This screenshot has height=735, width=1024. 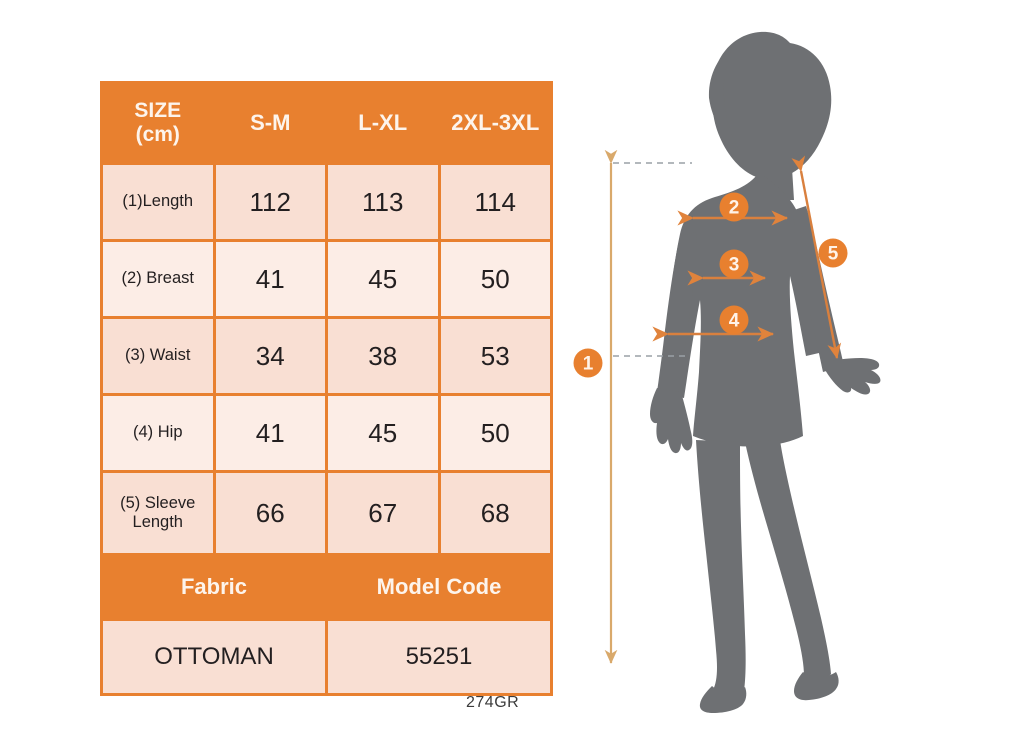 What do you see at coordinates (326, 657) in the screenshot?
I see `table-footer-value-row: OTTOMAN 55251` at bounding box center [326, 657].